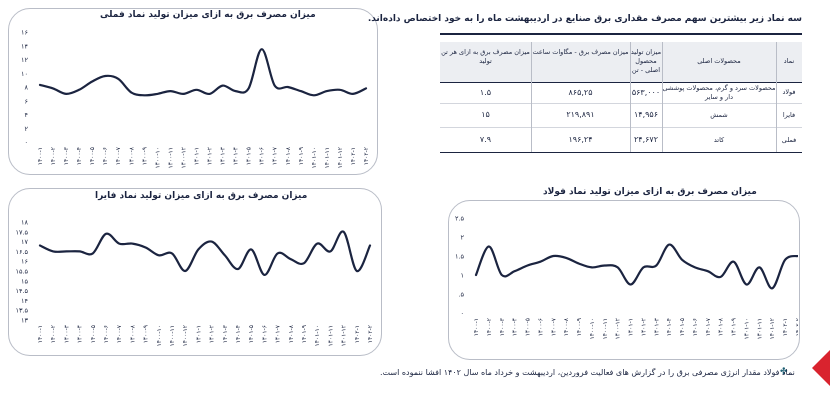 The image size is (830, 400). Describe the element at coordinates (621, 152) in the screenshot. I see `table-bottom-rule` at that location.